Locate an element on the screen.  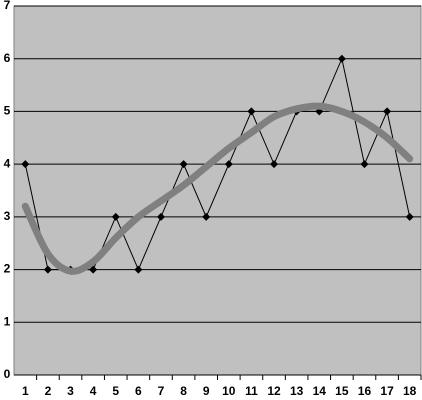
y-tick-label: 2 is located at coordinates (7, 269).